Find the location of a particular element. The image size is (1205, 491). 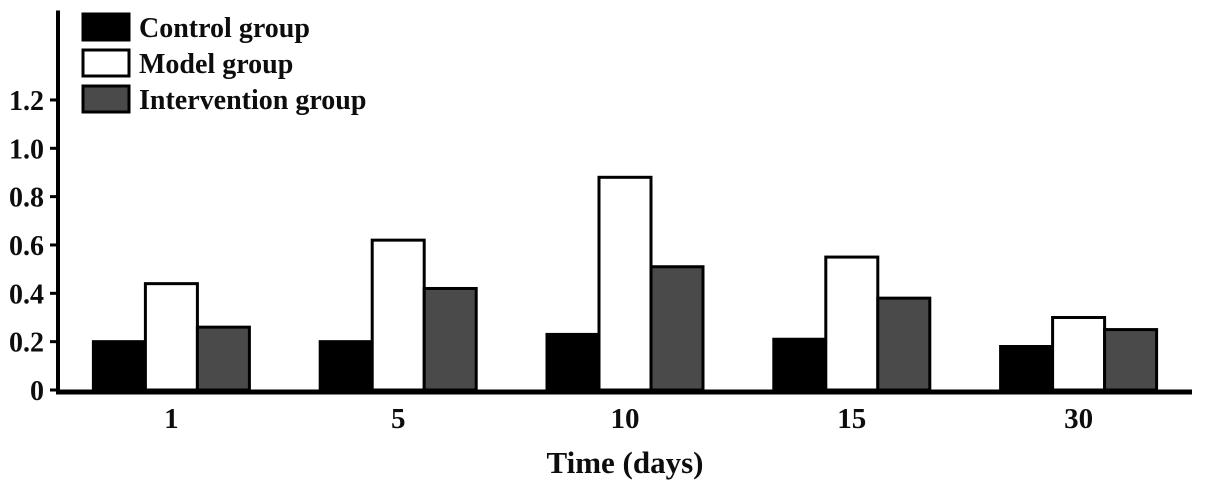

x-tick-label: 1 is located at coordinates (171, 419).